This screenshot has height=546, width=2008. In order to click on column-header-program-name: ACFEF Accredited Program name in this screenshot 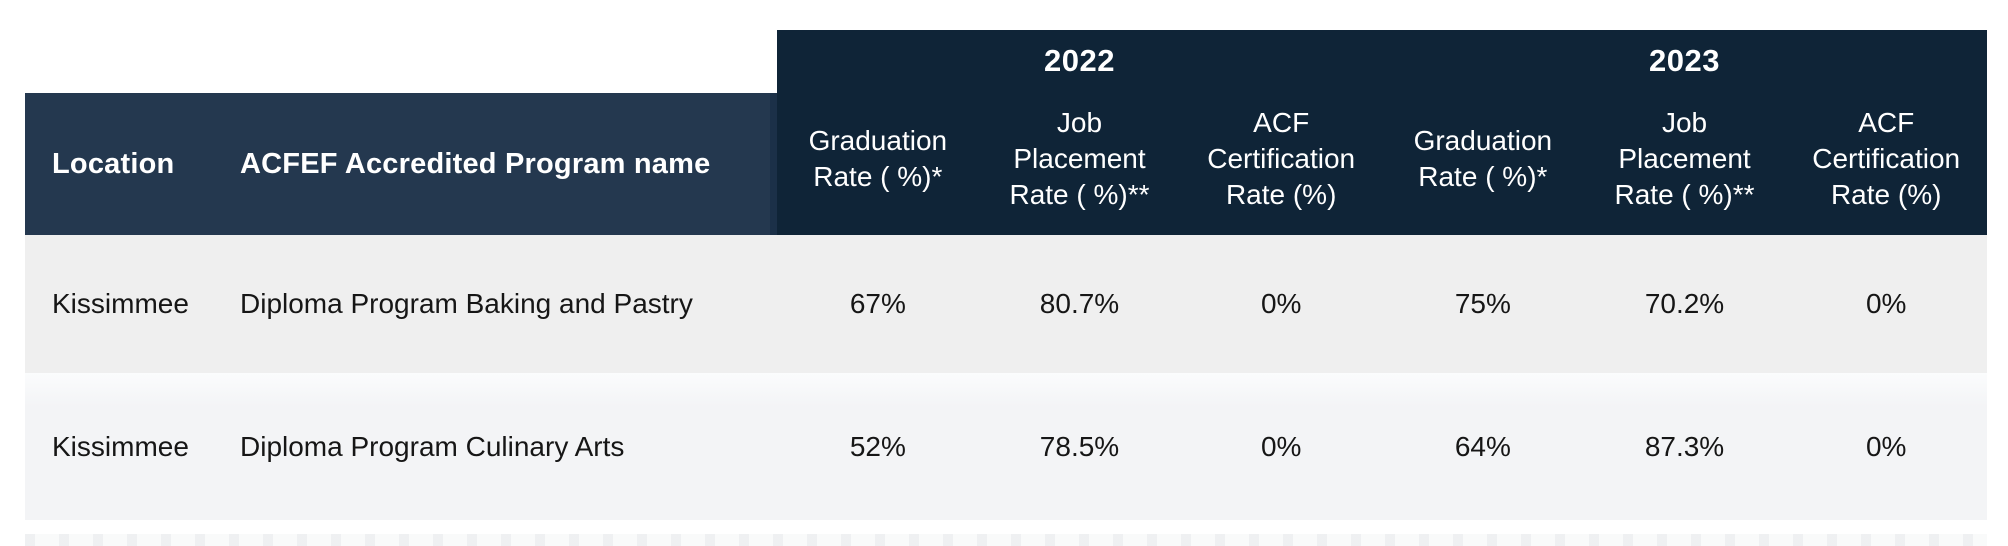, I will do `click(475, 163)`.